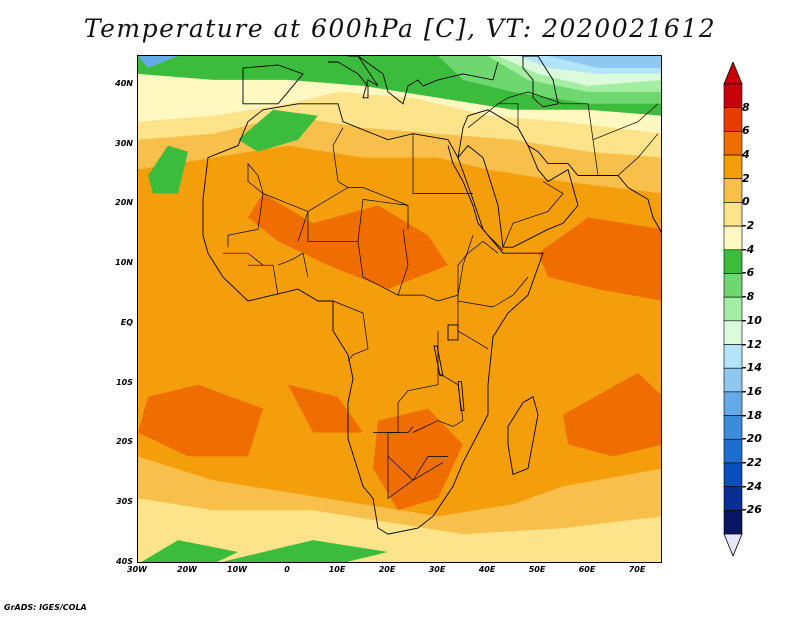 This screenshot has height=618, width=800. Describe the element at coordinates (748, 297) in the screenshot. I see `colorbar-label: -8` at that location.